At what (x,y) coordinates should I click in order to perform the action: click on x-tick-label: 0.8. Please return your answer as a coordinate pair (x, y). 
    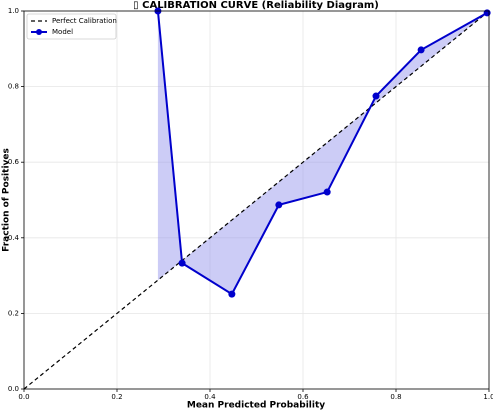
    Looking at the image, I should click on (395, 397).